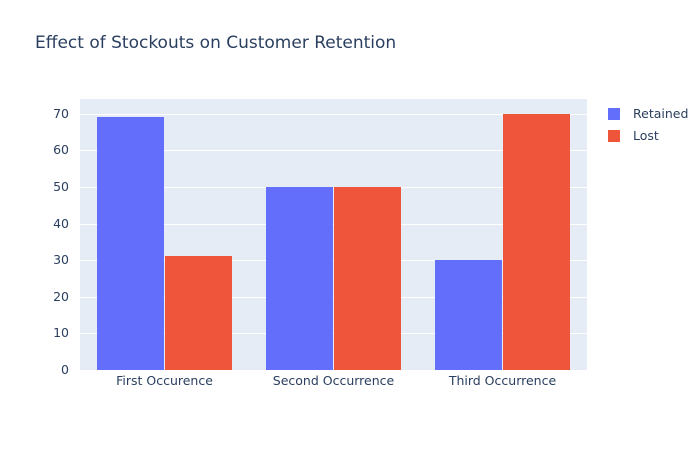  I want to click on legend: Retained Lost, so click(648, 124).